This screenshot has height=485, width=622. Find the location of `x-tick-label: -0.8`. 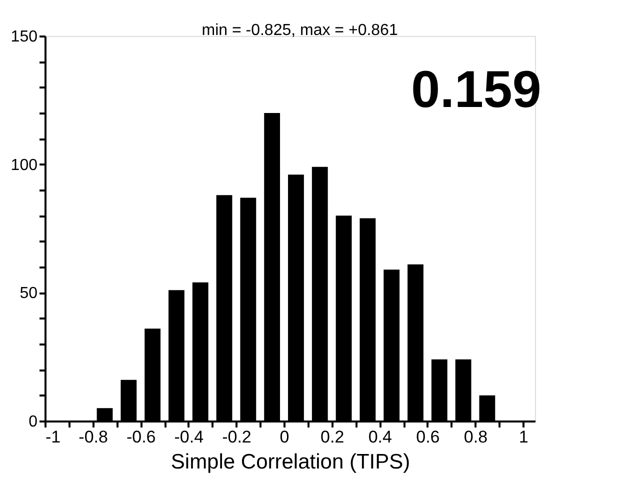

x-tick-label: -0.8 is located at coordinates (93, 437).